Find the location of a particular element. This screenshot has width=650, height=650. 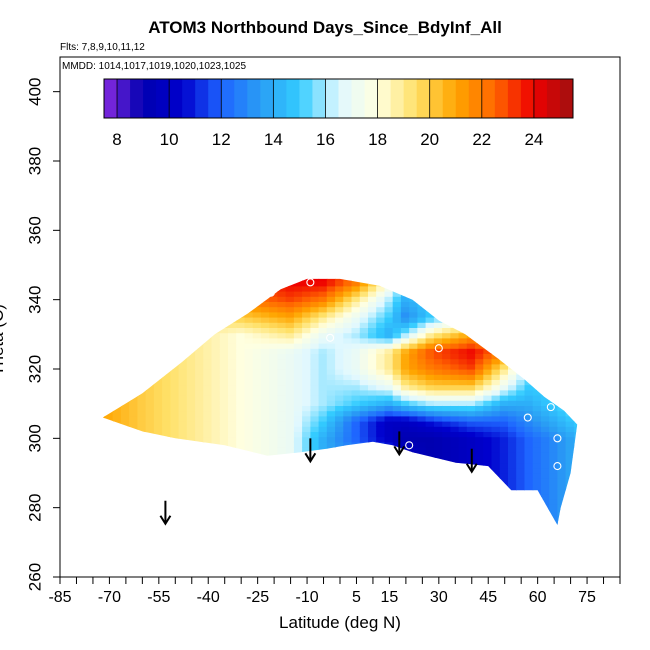

colorbar-swatch is located at coordinates (514, 98).